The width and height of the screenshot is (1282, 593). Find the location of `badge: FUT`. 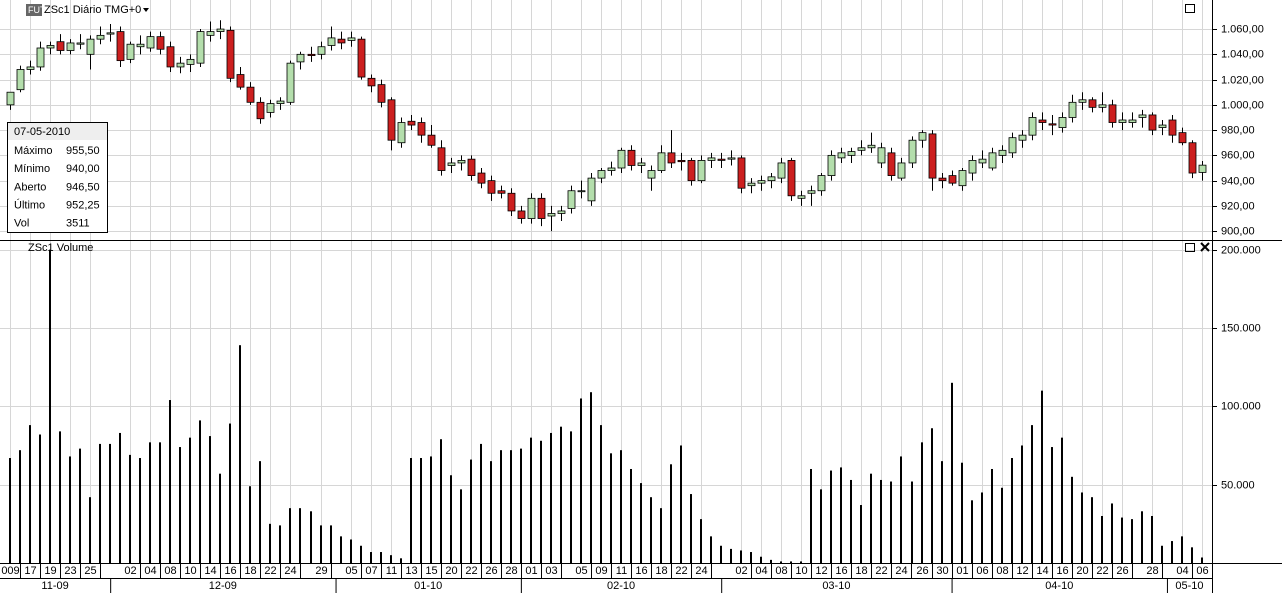

badge: FUT is located at coordinates (37, 10).